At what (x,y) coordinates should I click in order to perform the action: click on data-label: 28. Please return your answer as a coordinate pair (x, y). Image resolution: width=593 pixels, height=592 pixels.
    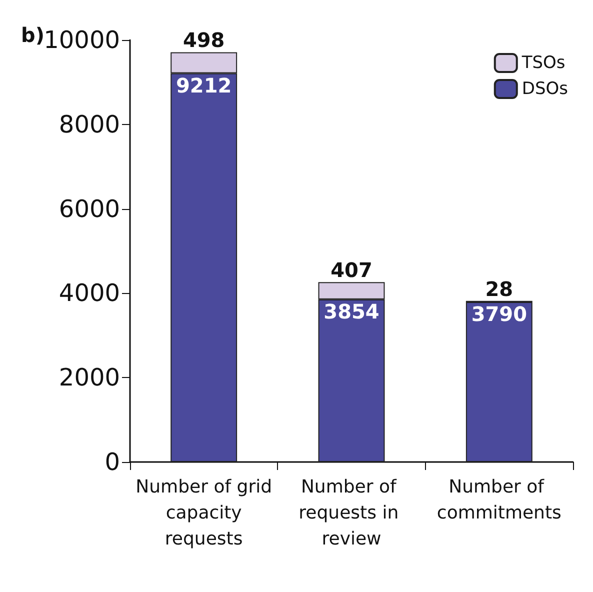
    Looking at the image, I should click on (499, 288).